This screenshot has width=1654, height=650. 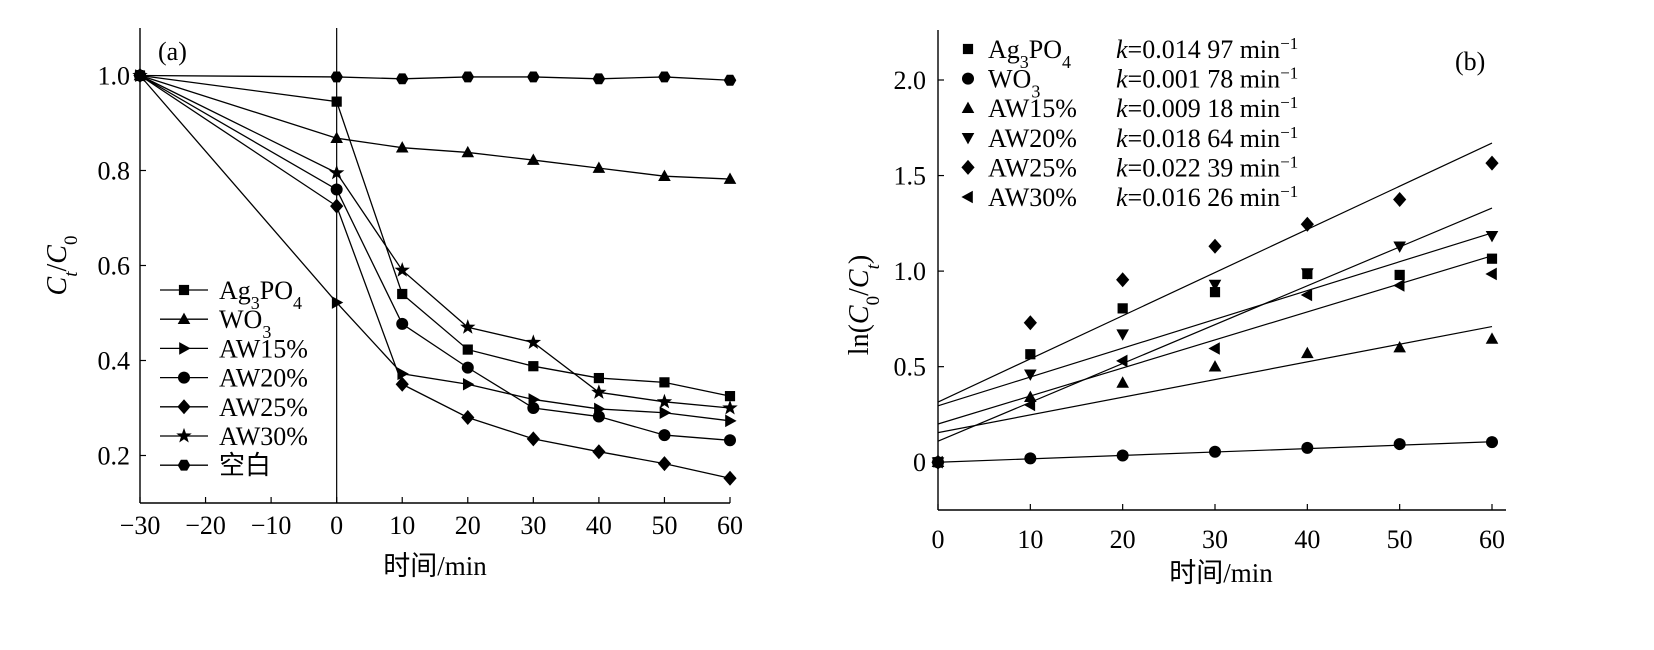 I want to click on legend-entry: WO3 k=0.001 78 min−1, so click(x=1130, y=82).